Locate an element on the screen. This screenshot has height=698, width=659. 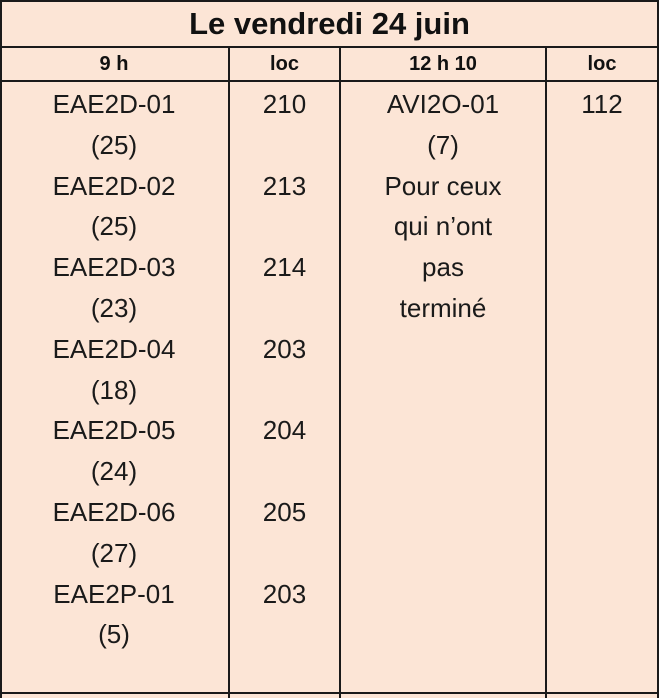
table-border-bottom is located at coordinates (329, 693).